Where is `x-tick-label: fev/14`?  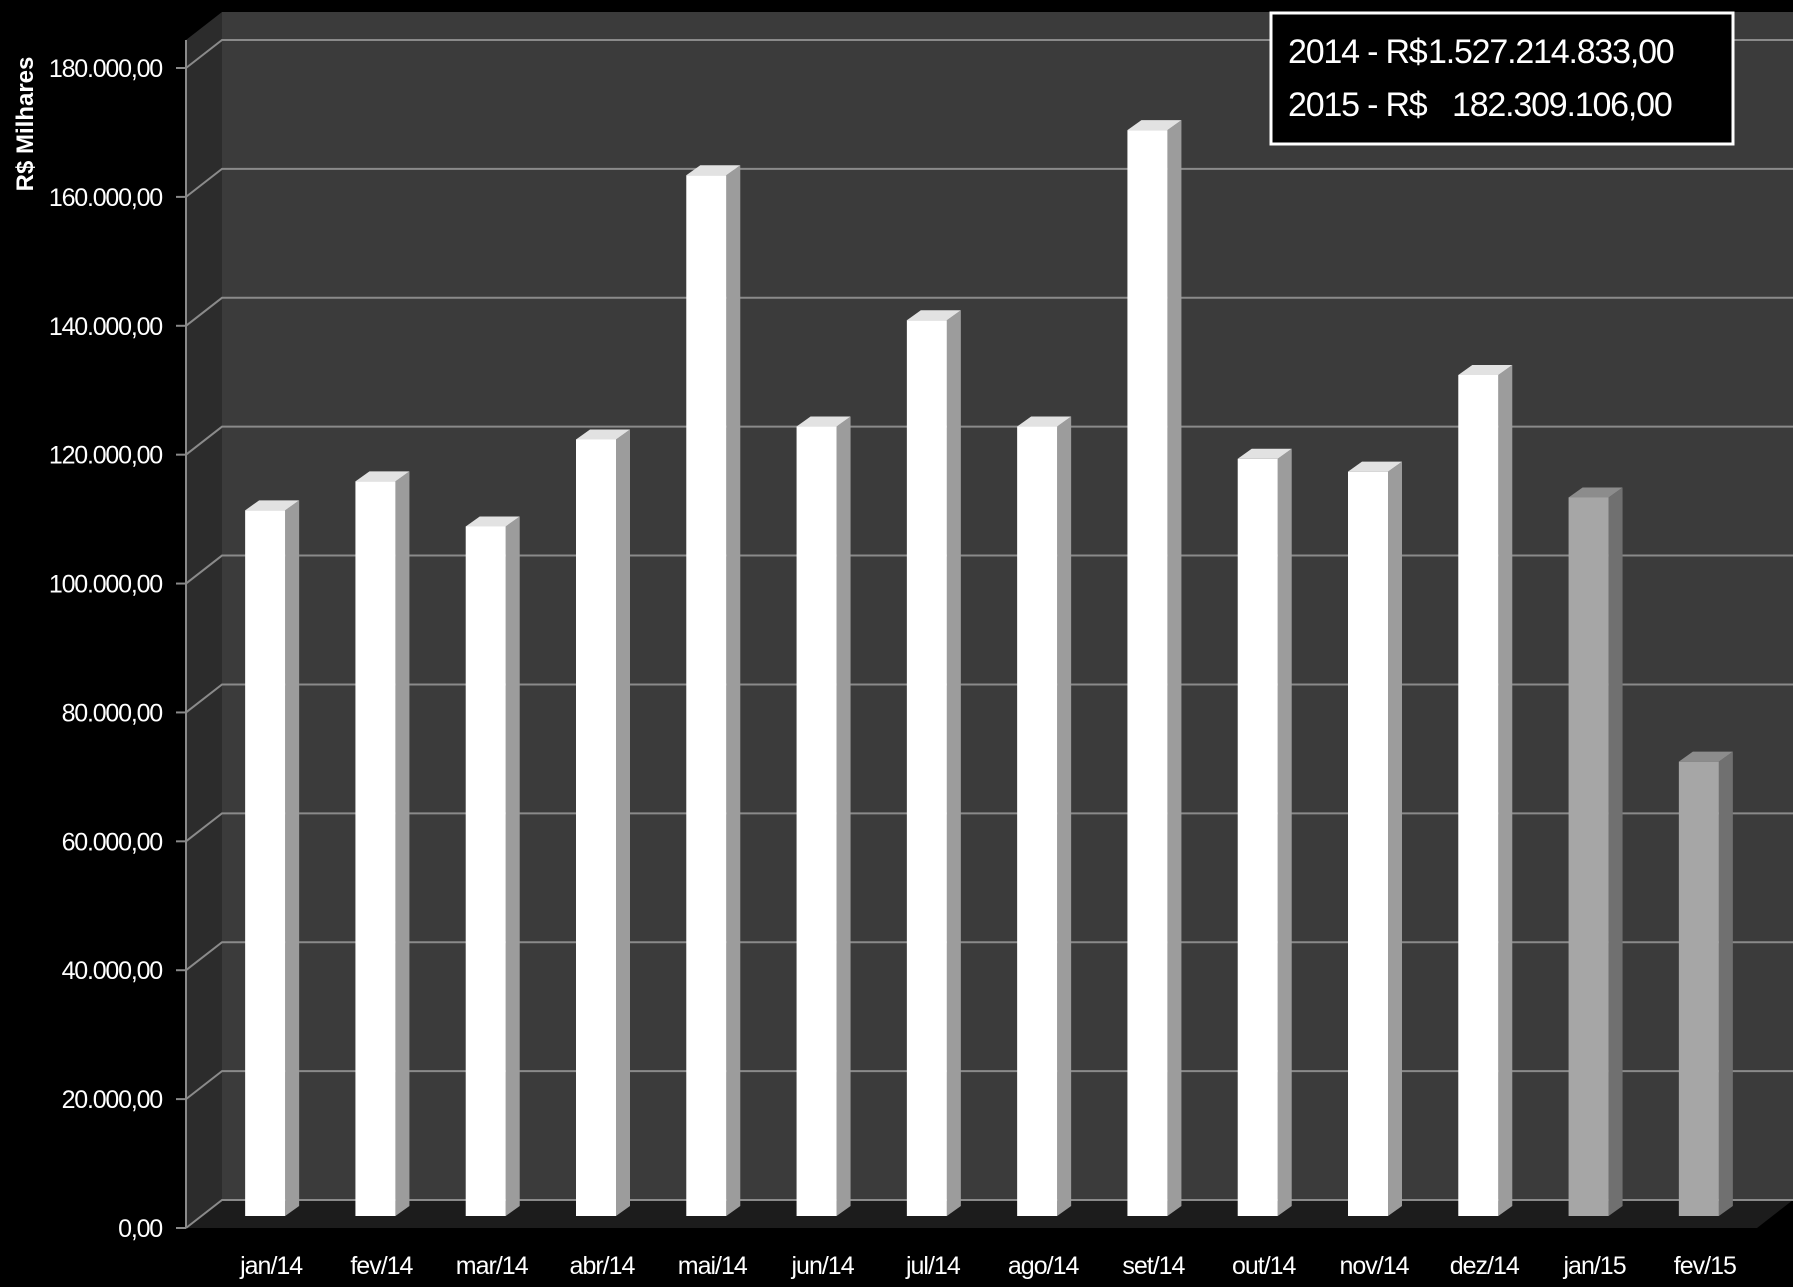 x-tick-label: fev/14 is located at coordinates (381, 1266).